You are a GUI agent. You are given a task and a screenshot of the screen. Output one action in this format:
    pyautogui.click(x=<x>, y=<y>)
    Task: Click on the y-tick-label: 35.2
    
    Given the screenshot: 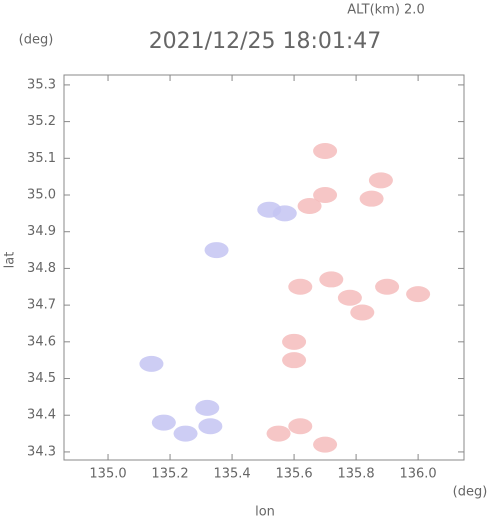 What is the action you would take?
    pyautogui.click(x=41, y=121)
    